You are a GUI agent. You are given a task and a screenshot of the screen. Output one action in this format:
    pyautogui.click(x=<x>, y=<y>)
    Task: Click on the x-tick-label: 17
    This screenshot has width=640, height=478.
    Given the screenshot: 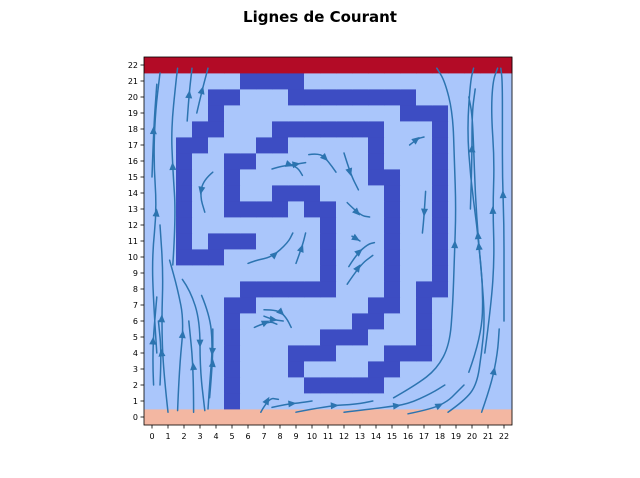 What is the action you would take?
    pyautogui.click(x=424, y=436)
    